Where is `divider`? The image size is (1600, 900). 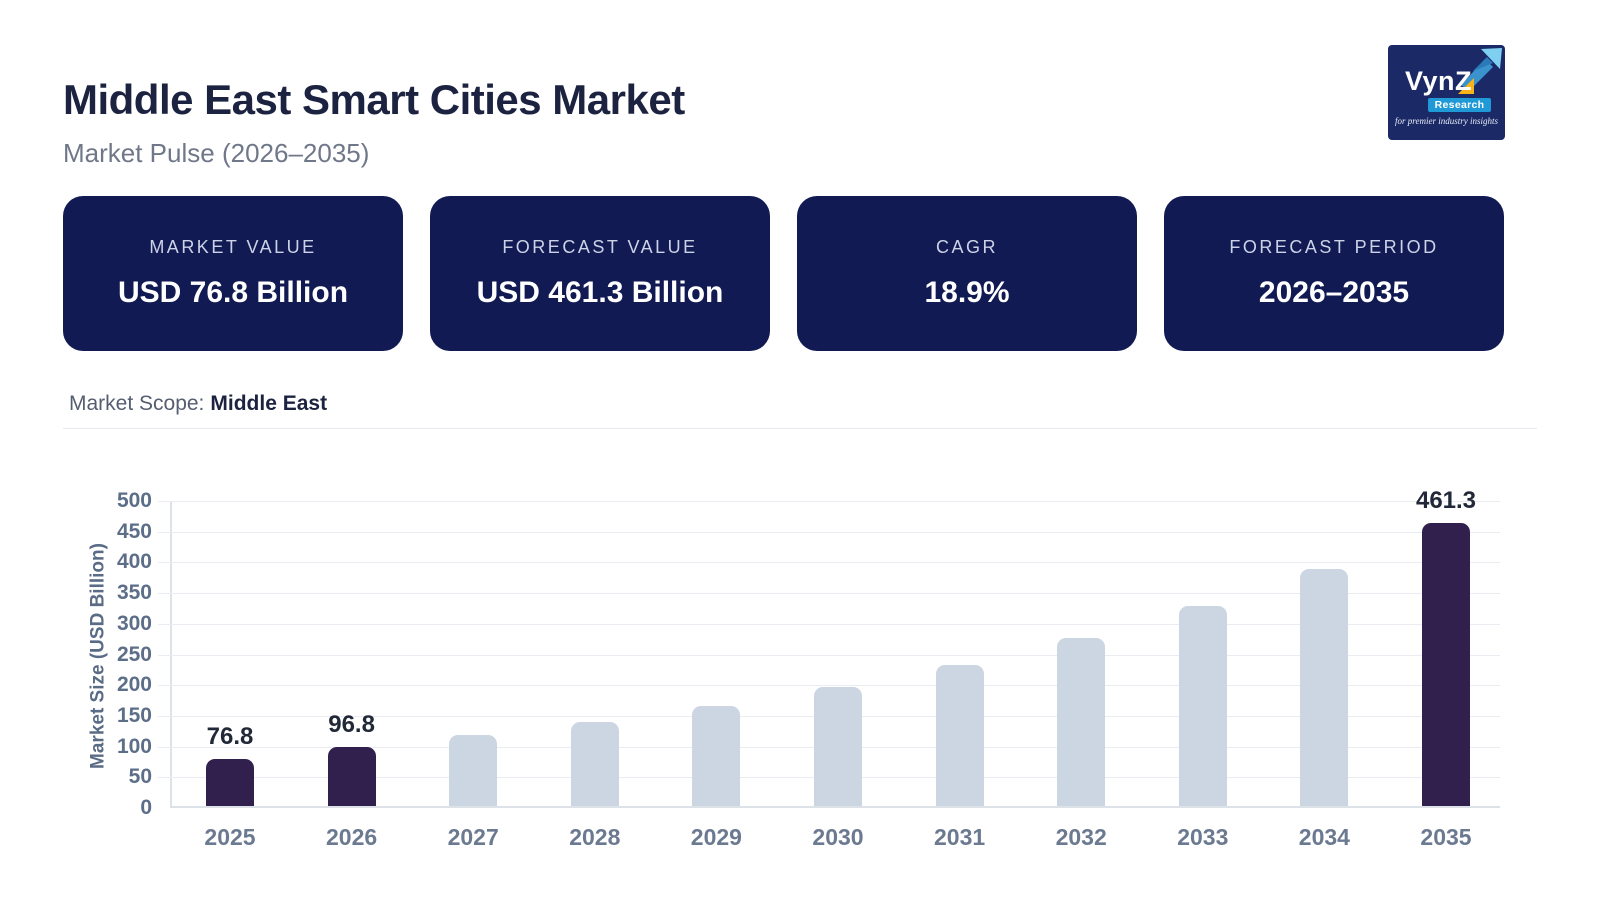 divider is located at coordinates (800, 428).